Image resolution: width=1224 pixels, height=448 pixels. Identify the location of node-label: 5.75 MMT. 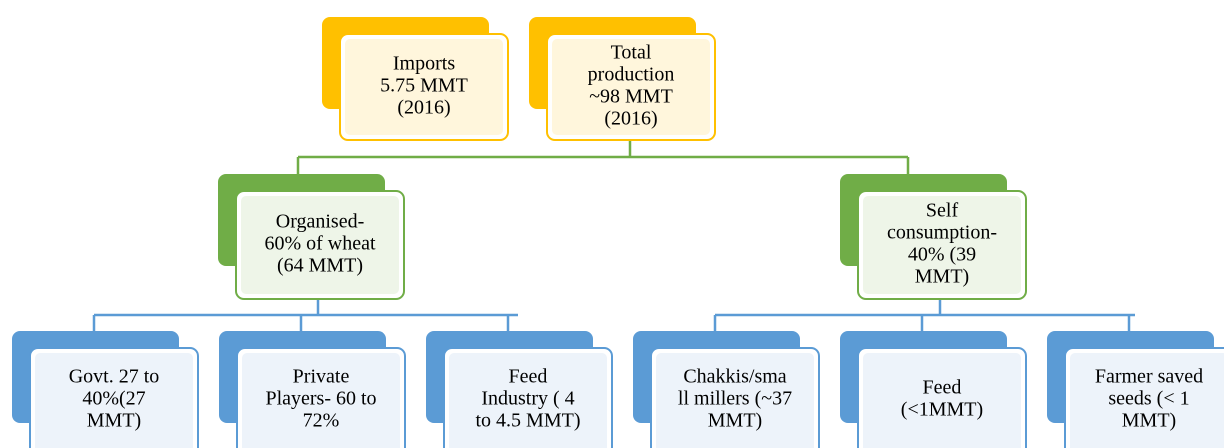
(424, 86).